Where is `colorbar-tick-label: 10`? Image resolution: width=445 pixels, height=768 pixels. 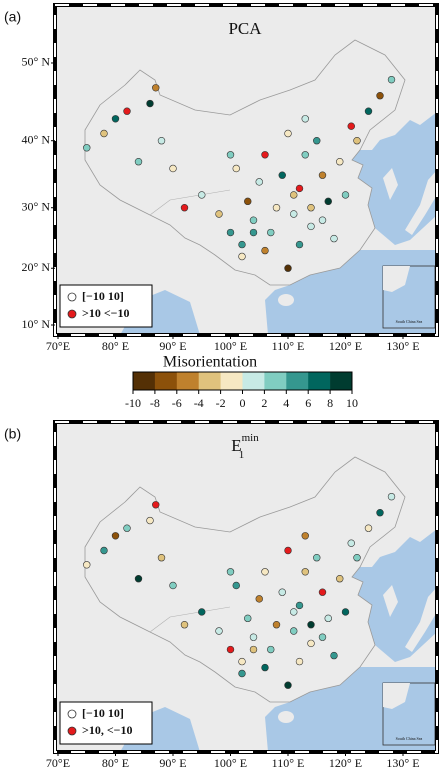
colorbar-tick-label: 10 is located at coordinates (352, 403).